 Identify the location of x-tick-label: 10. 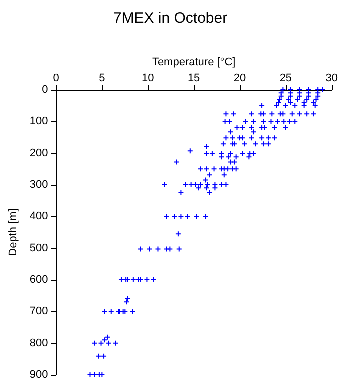
(148, 78).